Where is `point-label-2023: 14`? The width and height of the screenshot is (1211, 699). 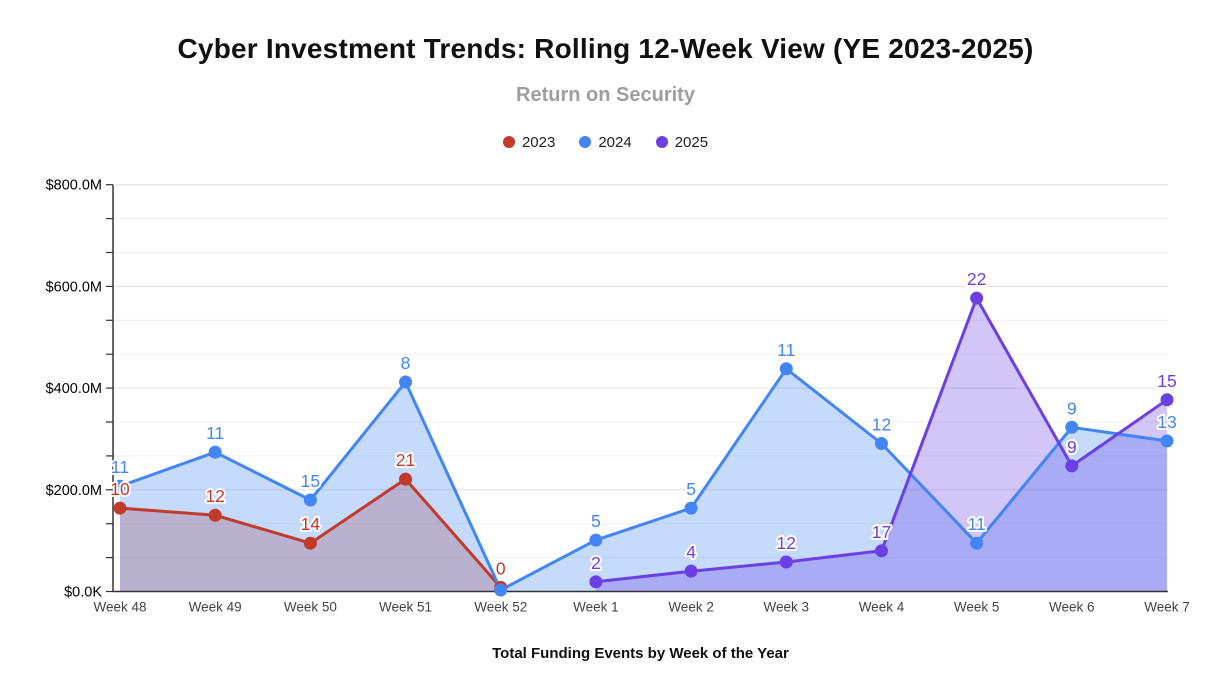 point-label-2023: 14 is located at coordinates (311, 524).